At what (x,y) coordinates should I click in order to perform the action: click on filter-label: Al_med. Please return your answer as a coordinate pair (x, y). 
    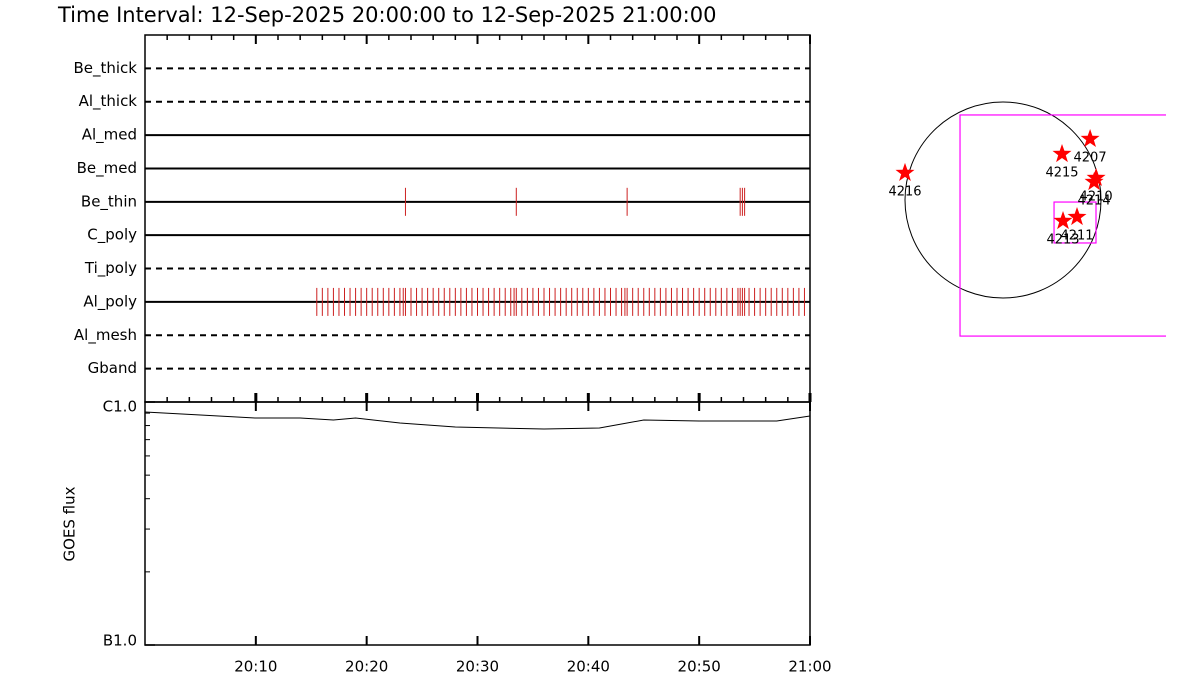
    Looking at the image, I should click on (109, 135).